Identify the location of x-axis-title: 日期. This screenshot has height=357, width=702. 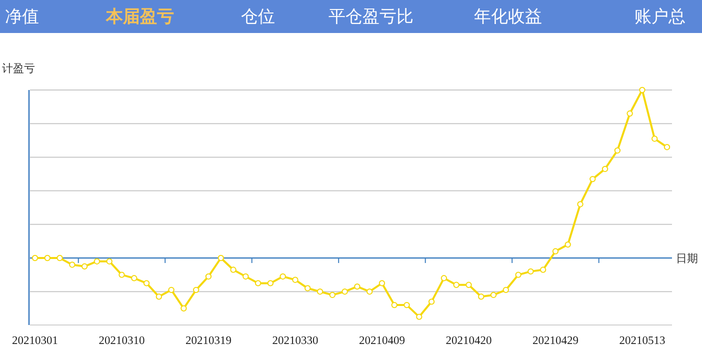
(687, 258).